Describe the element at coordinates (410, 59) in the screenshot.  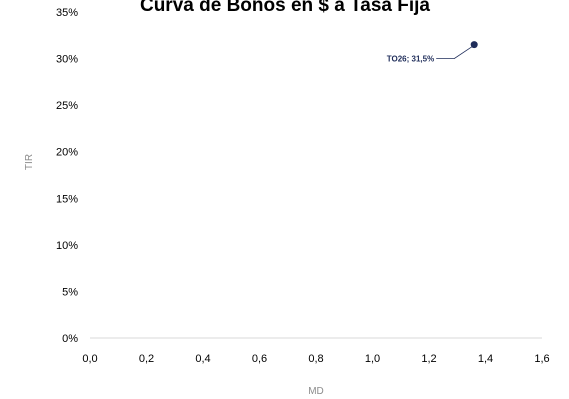
I see `data-point-label: TO26; 31,5%` at that location.